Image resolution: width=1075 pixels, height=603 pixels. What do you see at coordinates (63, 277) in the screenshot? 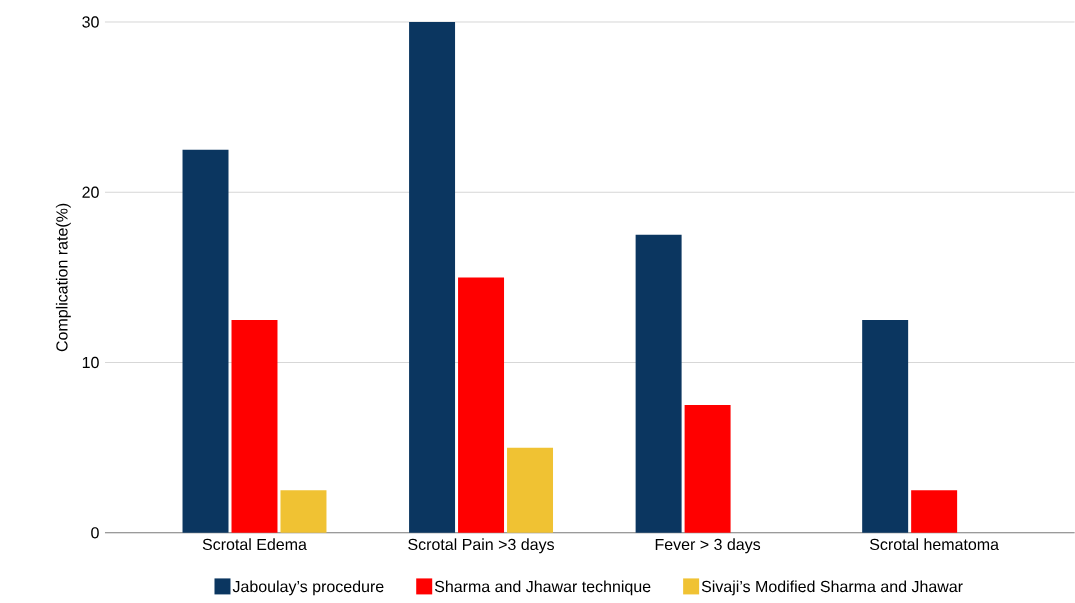
I see `y-axis-title: Complication rate(%)` at bounding box center [63, 277].